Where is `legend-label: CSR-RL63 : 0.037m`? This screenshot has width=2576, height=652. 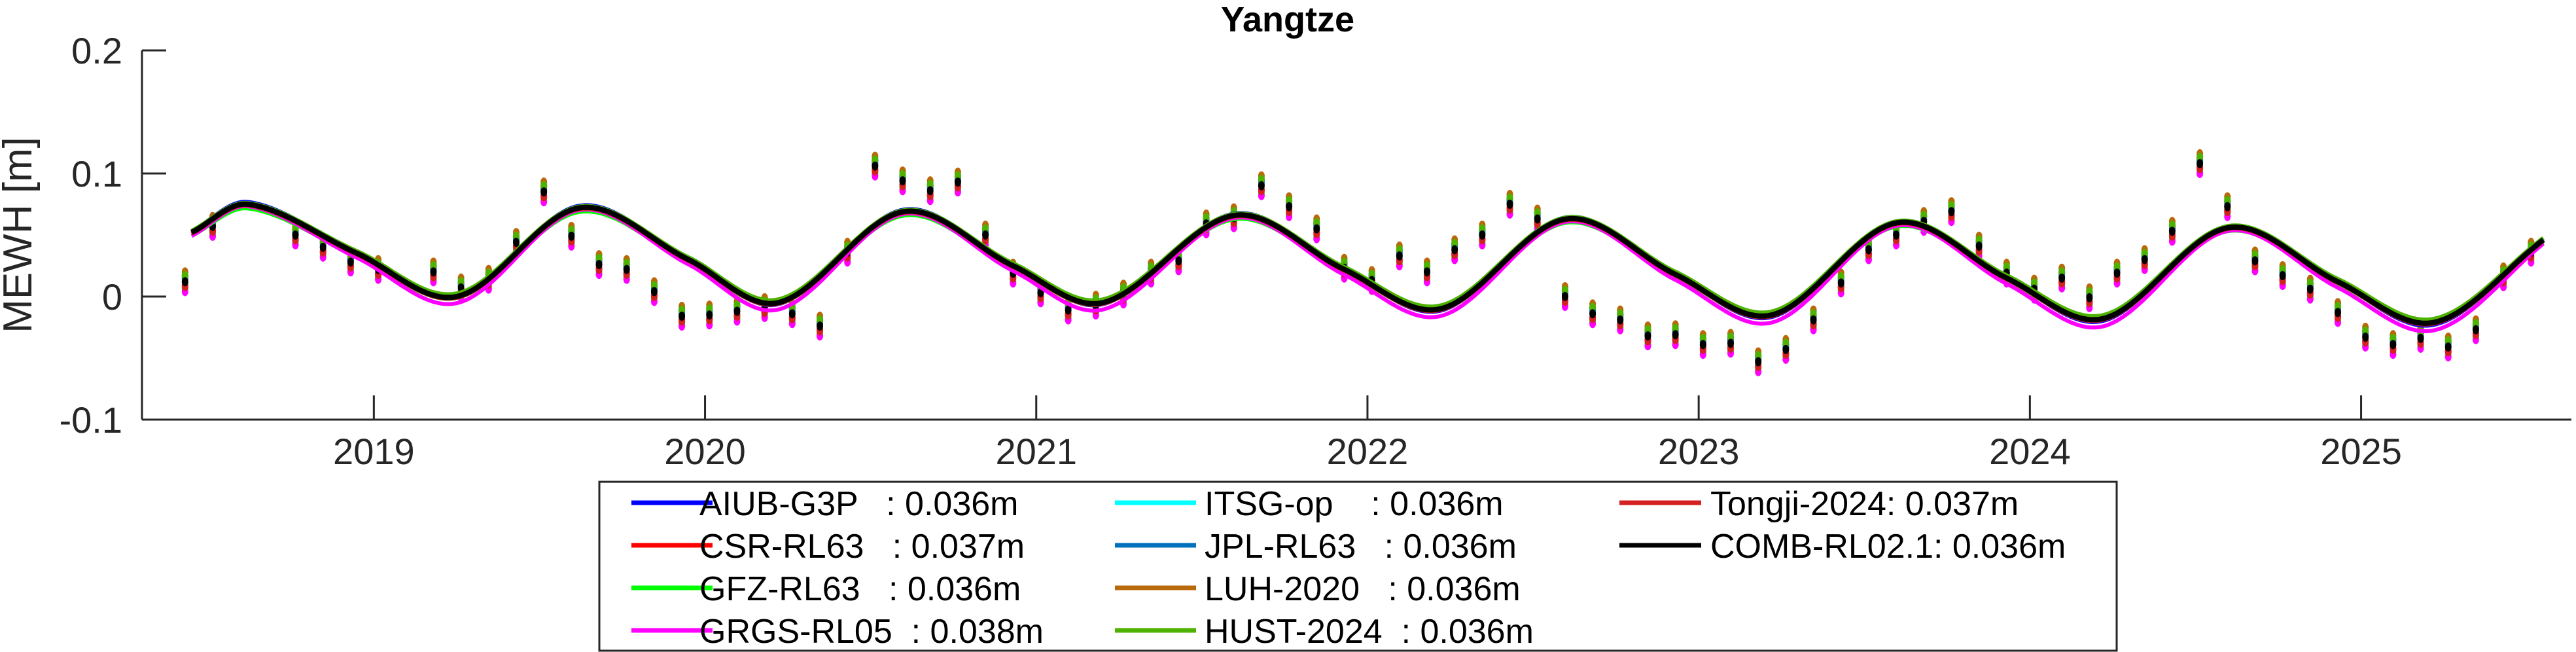
legend-label: CSR-RL63 : 0.037m is located at coordinates (862, 547).